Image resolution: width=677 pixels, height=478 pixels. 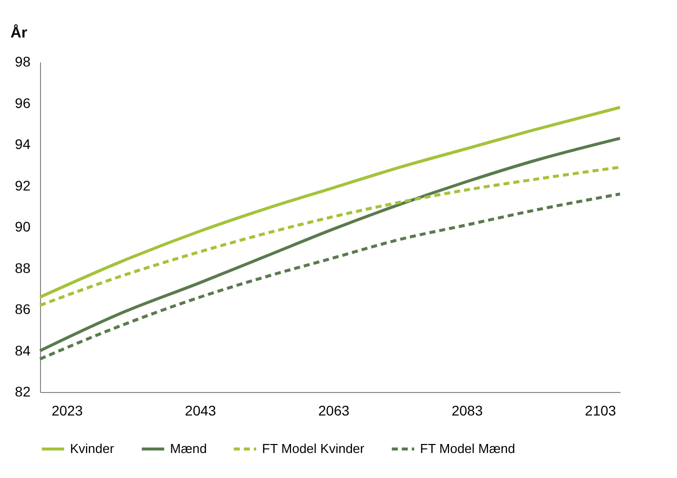 What do you see at coordinates (22, 62) in the screenshot?
I see `y-tick-label: 98` at bounding box center [22, 62].